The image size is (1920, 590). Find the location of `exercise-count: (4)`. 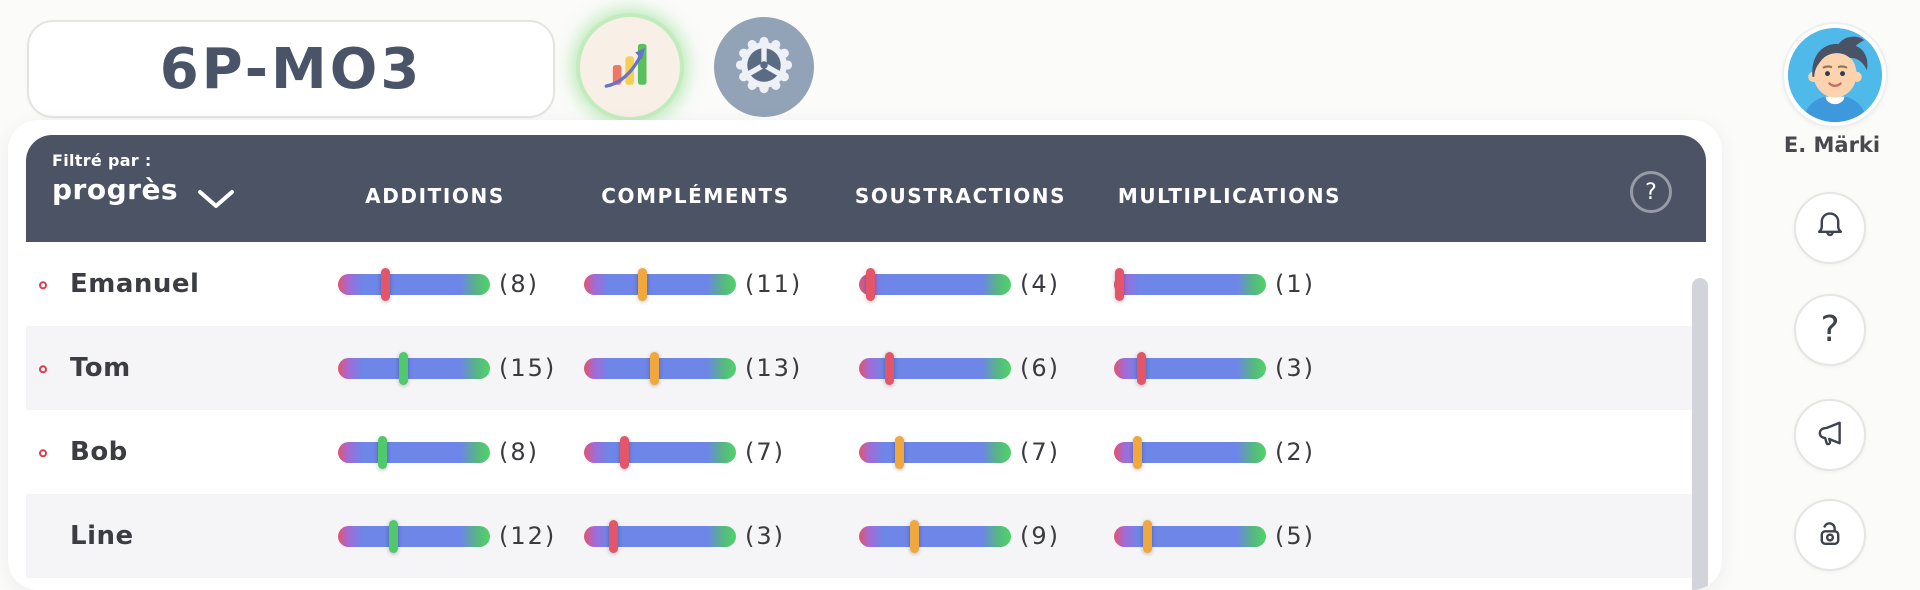

exercise-count: (4) is located at coordinates (1040, 284).